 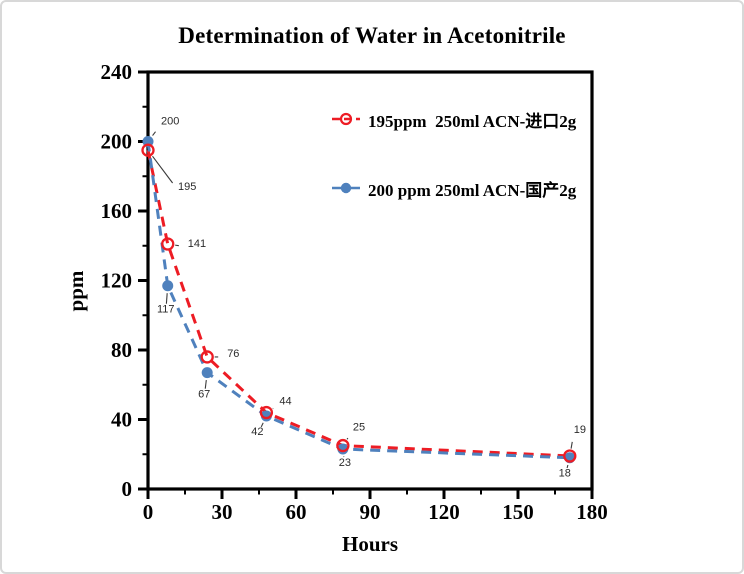 What do you see at coordinates (76, 291) in the screenshot?
I see `y-axis-label: ppm` at bounding box center [76, 291].